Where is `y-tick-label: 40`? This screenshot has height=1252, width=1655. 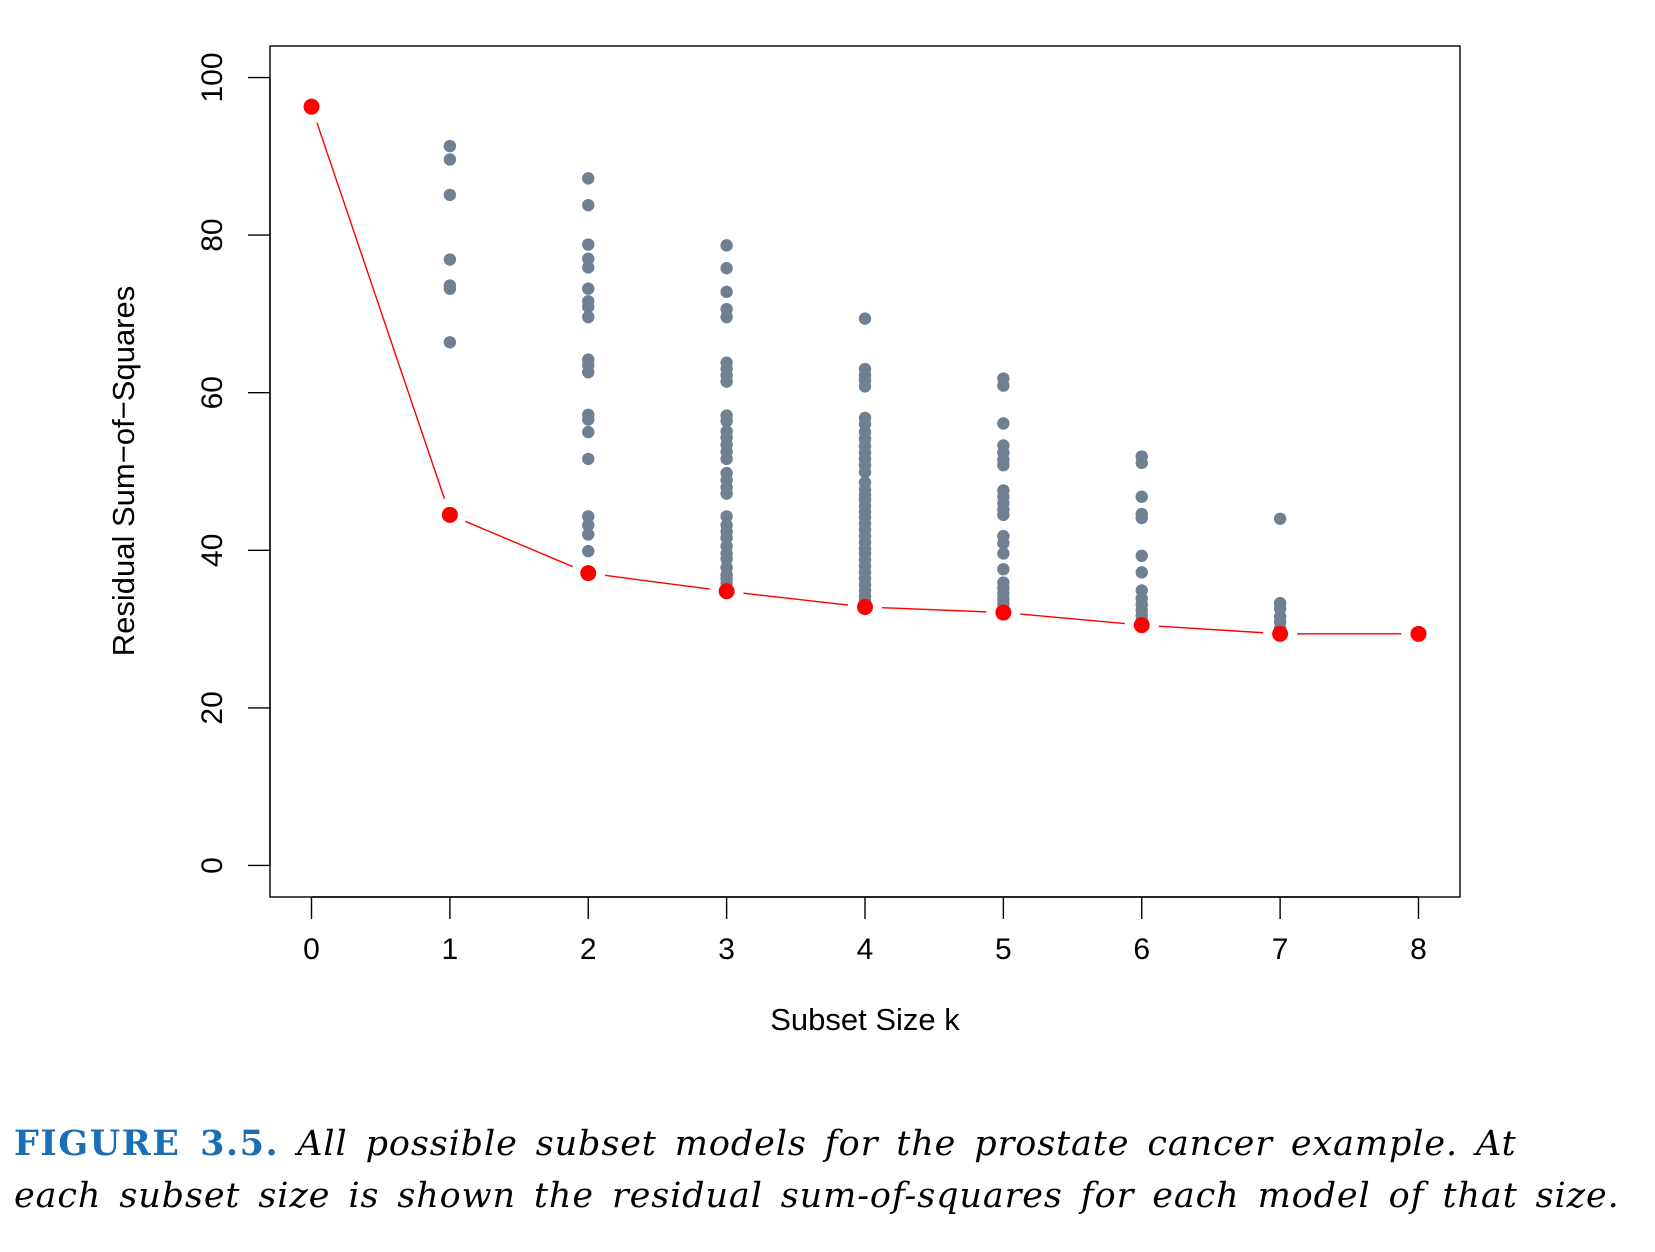
y-tick-label: 40 is located at coordinates (212, 550).